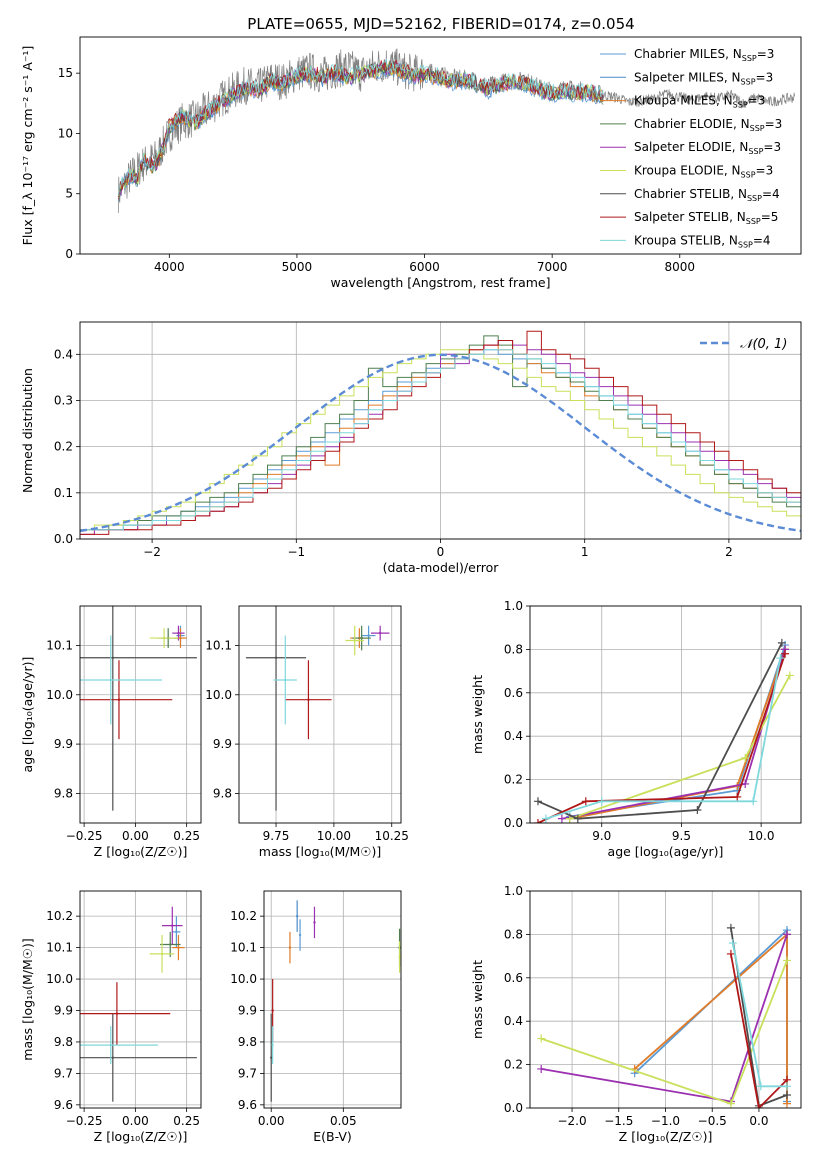  Describe the element at coordinates (360, 127) in the screenshot. I see `model-spectrum-kroupa_stelib` at that location.